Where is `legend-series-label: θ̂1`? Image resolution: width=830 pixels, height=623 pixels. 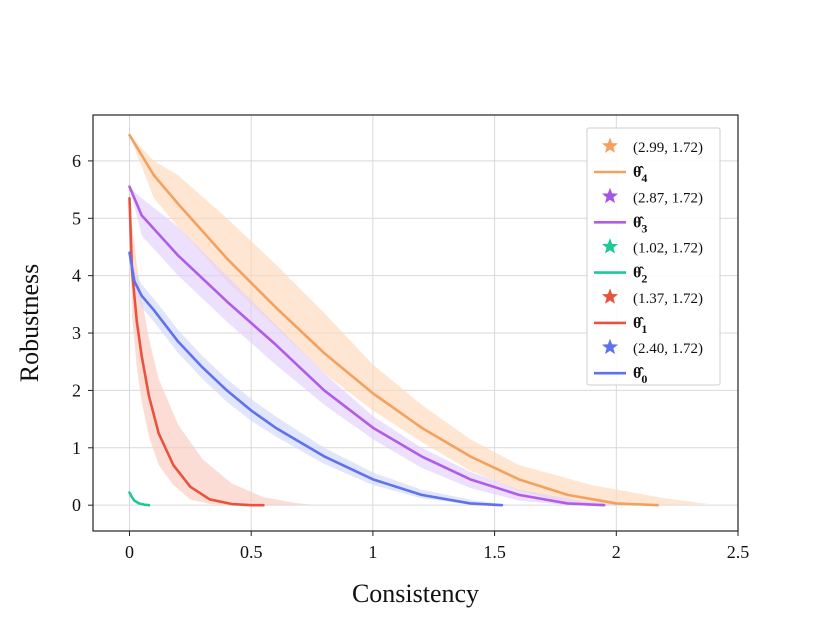 legend-series-label: θ̂1 is located at coordinates (640, 325).